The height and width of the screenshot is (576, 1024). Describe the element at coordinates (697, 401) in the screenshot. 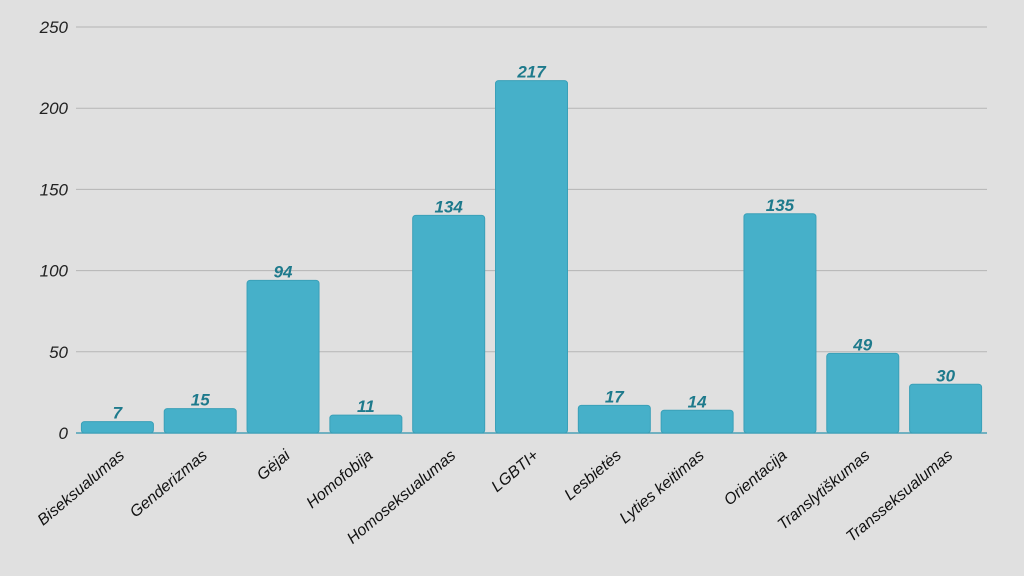

I see `data-label: 14` at that location.